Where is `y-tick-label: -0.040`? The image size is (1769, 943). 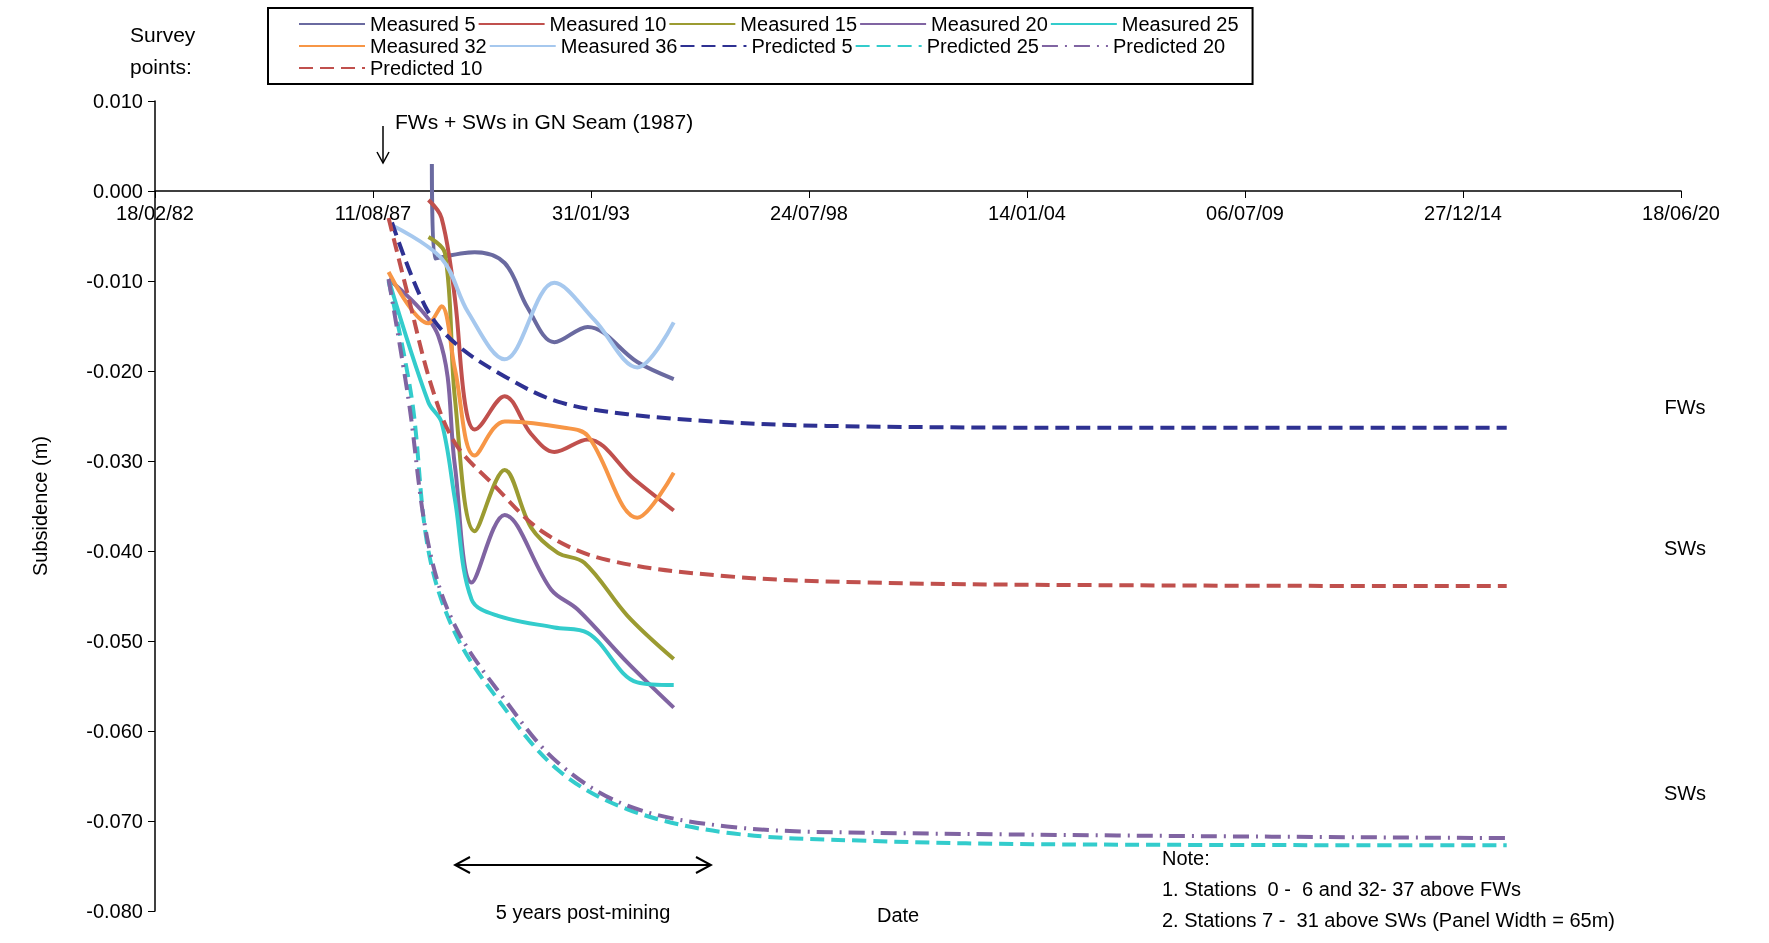
y-tick-label: -0.040 is located at coordinates (114, 551).